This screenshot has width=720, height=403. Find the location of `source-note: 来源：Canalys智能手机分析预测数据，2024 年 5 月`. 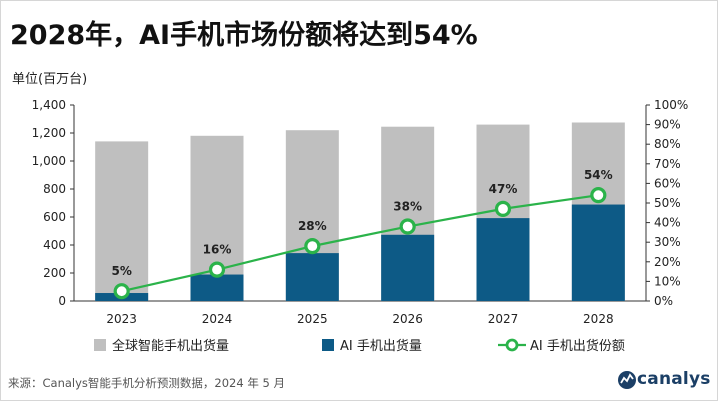

source-note: 来源：Canalys智能手机分析预测数据，2024 年 5 月 is located at coordinates (146, 383).